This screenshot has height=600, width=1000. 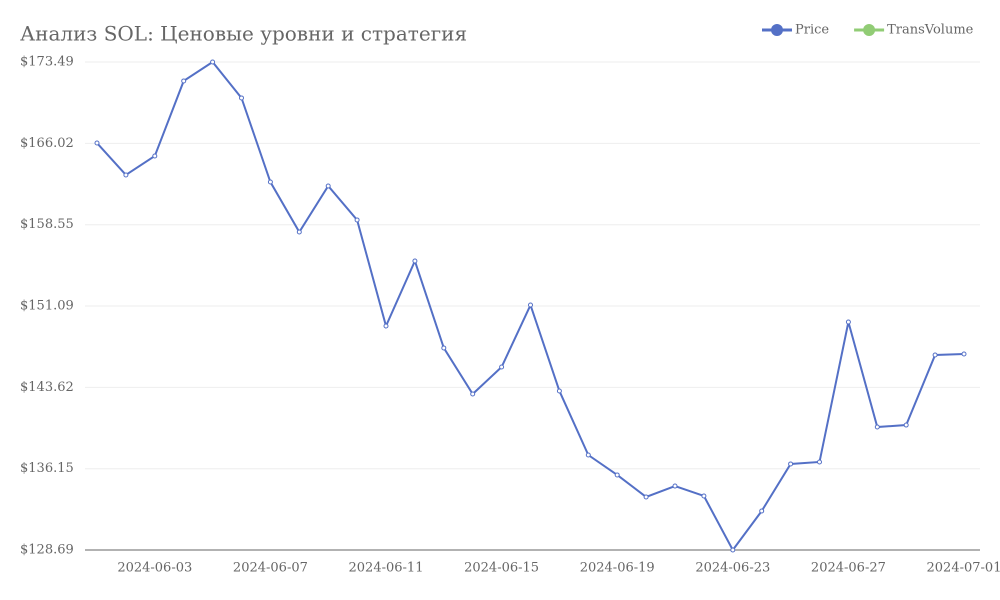 I want to click on y-tick-label: $151.09, so click(x=47, y=306).